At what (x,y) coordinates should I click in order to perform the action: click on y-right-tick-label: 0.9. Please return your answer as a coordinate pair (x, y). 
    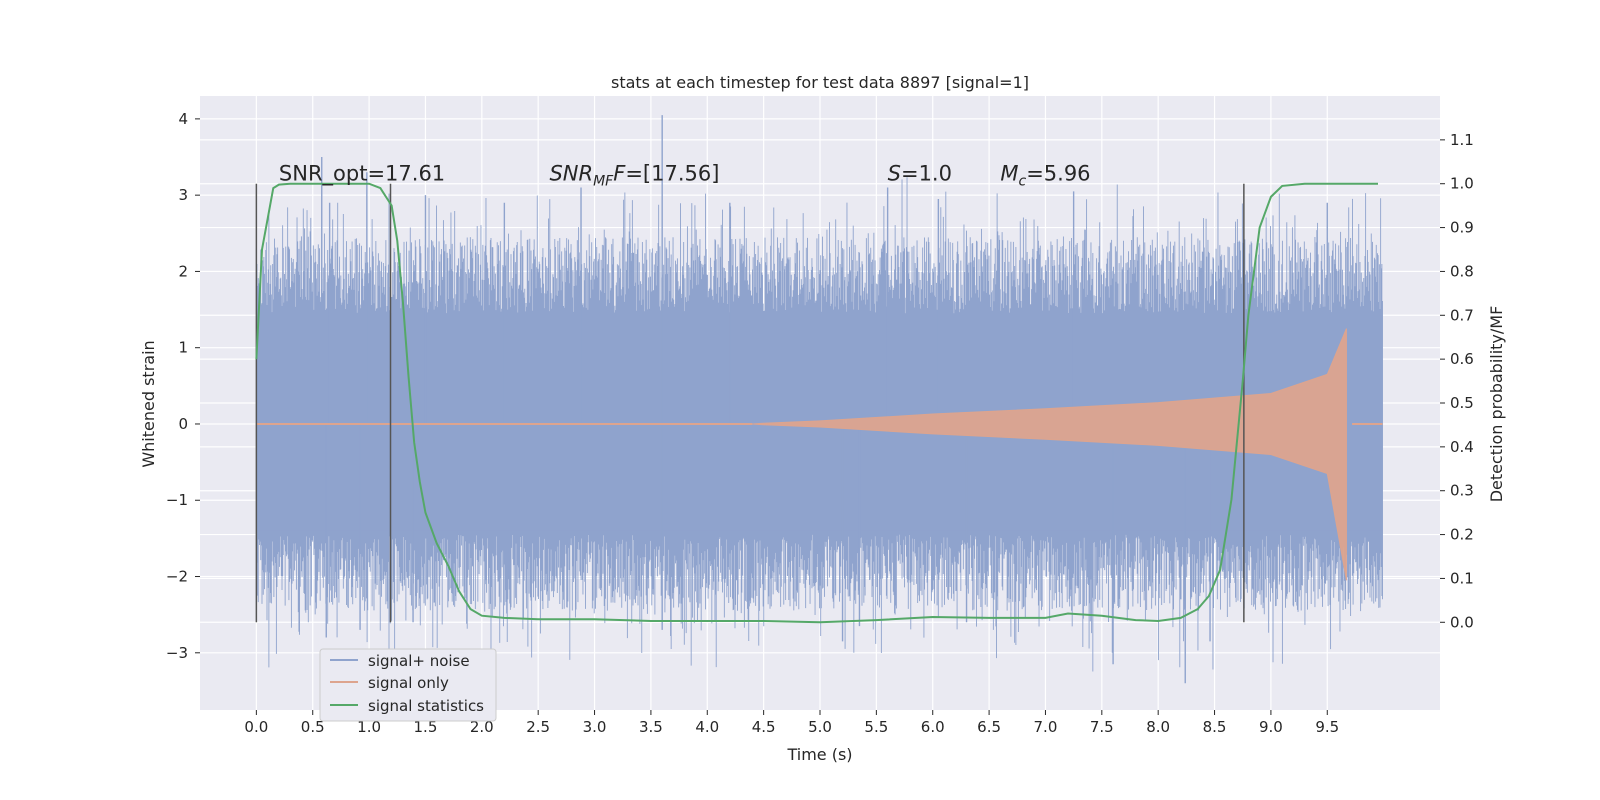
    Looking at the image, I should click on (1462, 228).